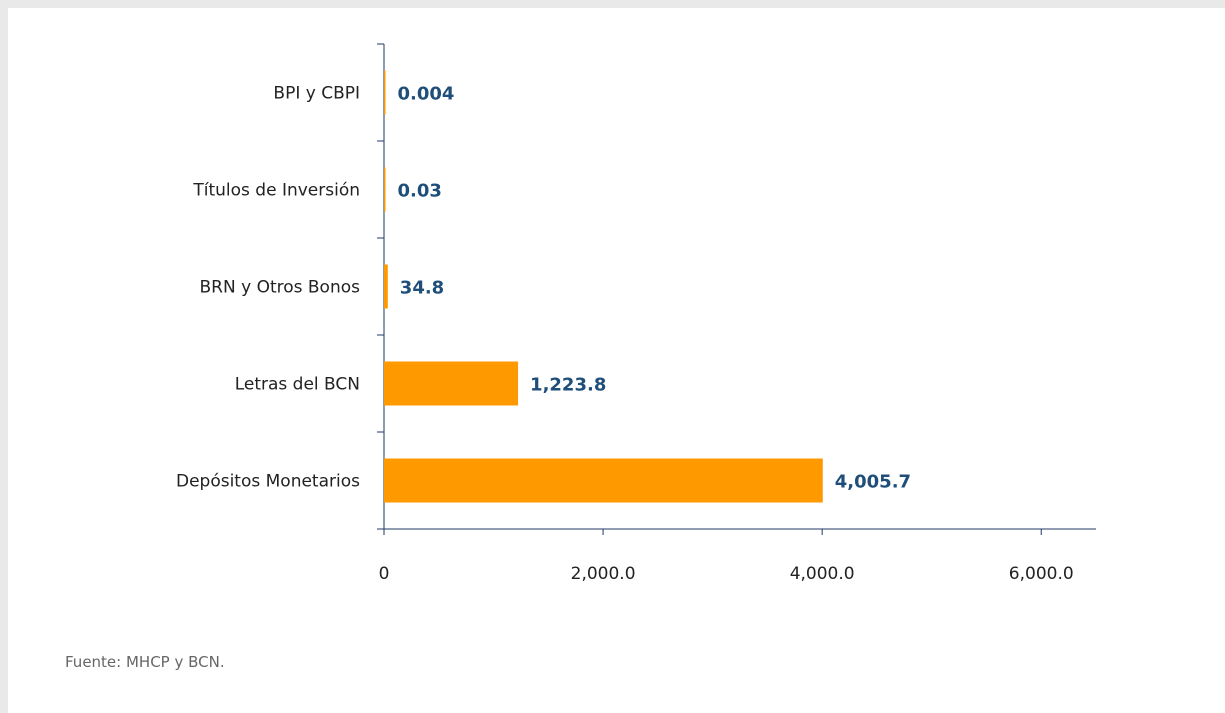 The height and width of the screenshot is (713, 1225). I want to click on data-label: 0.03, so click(420, 191).